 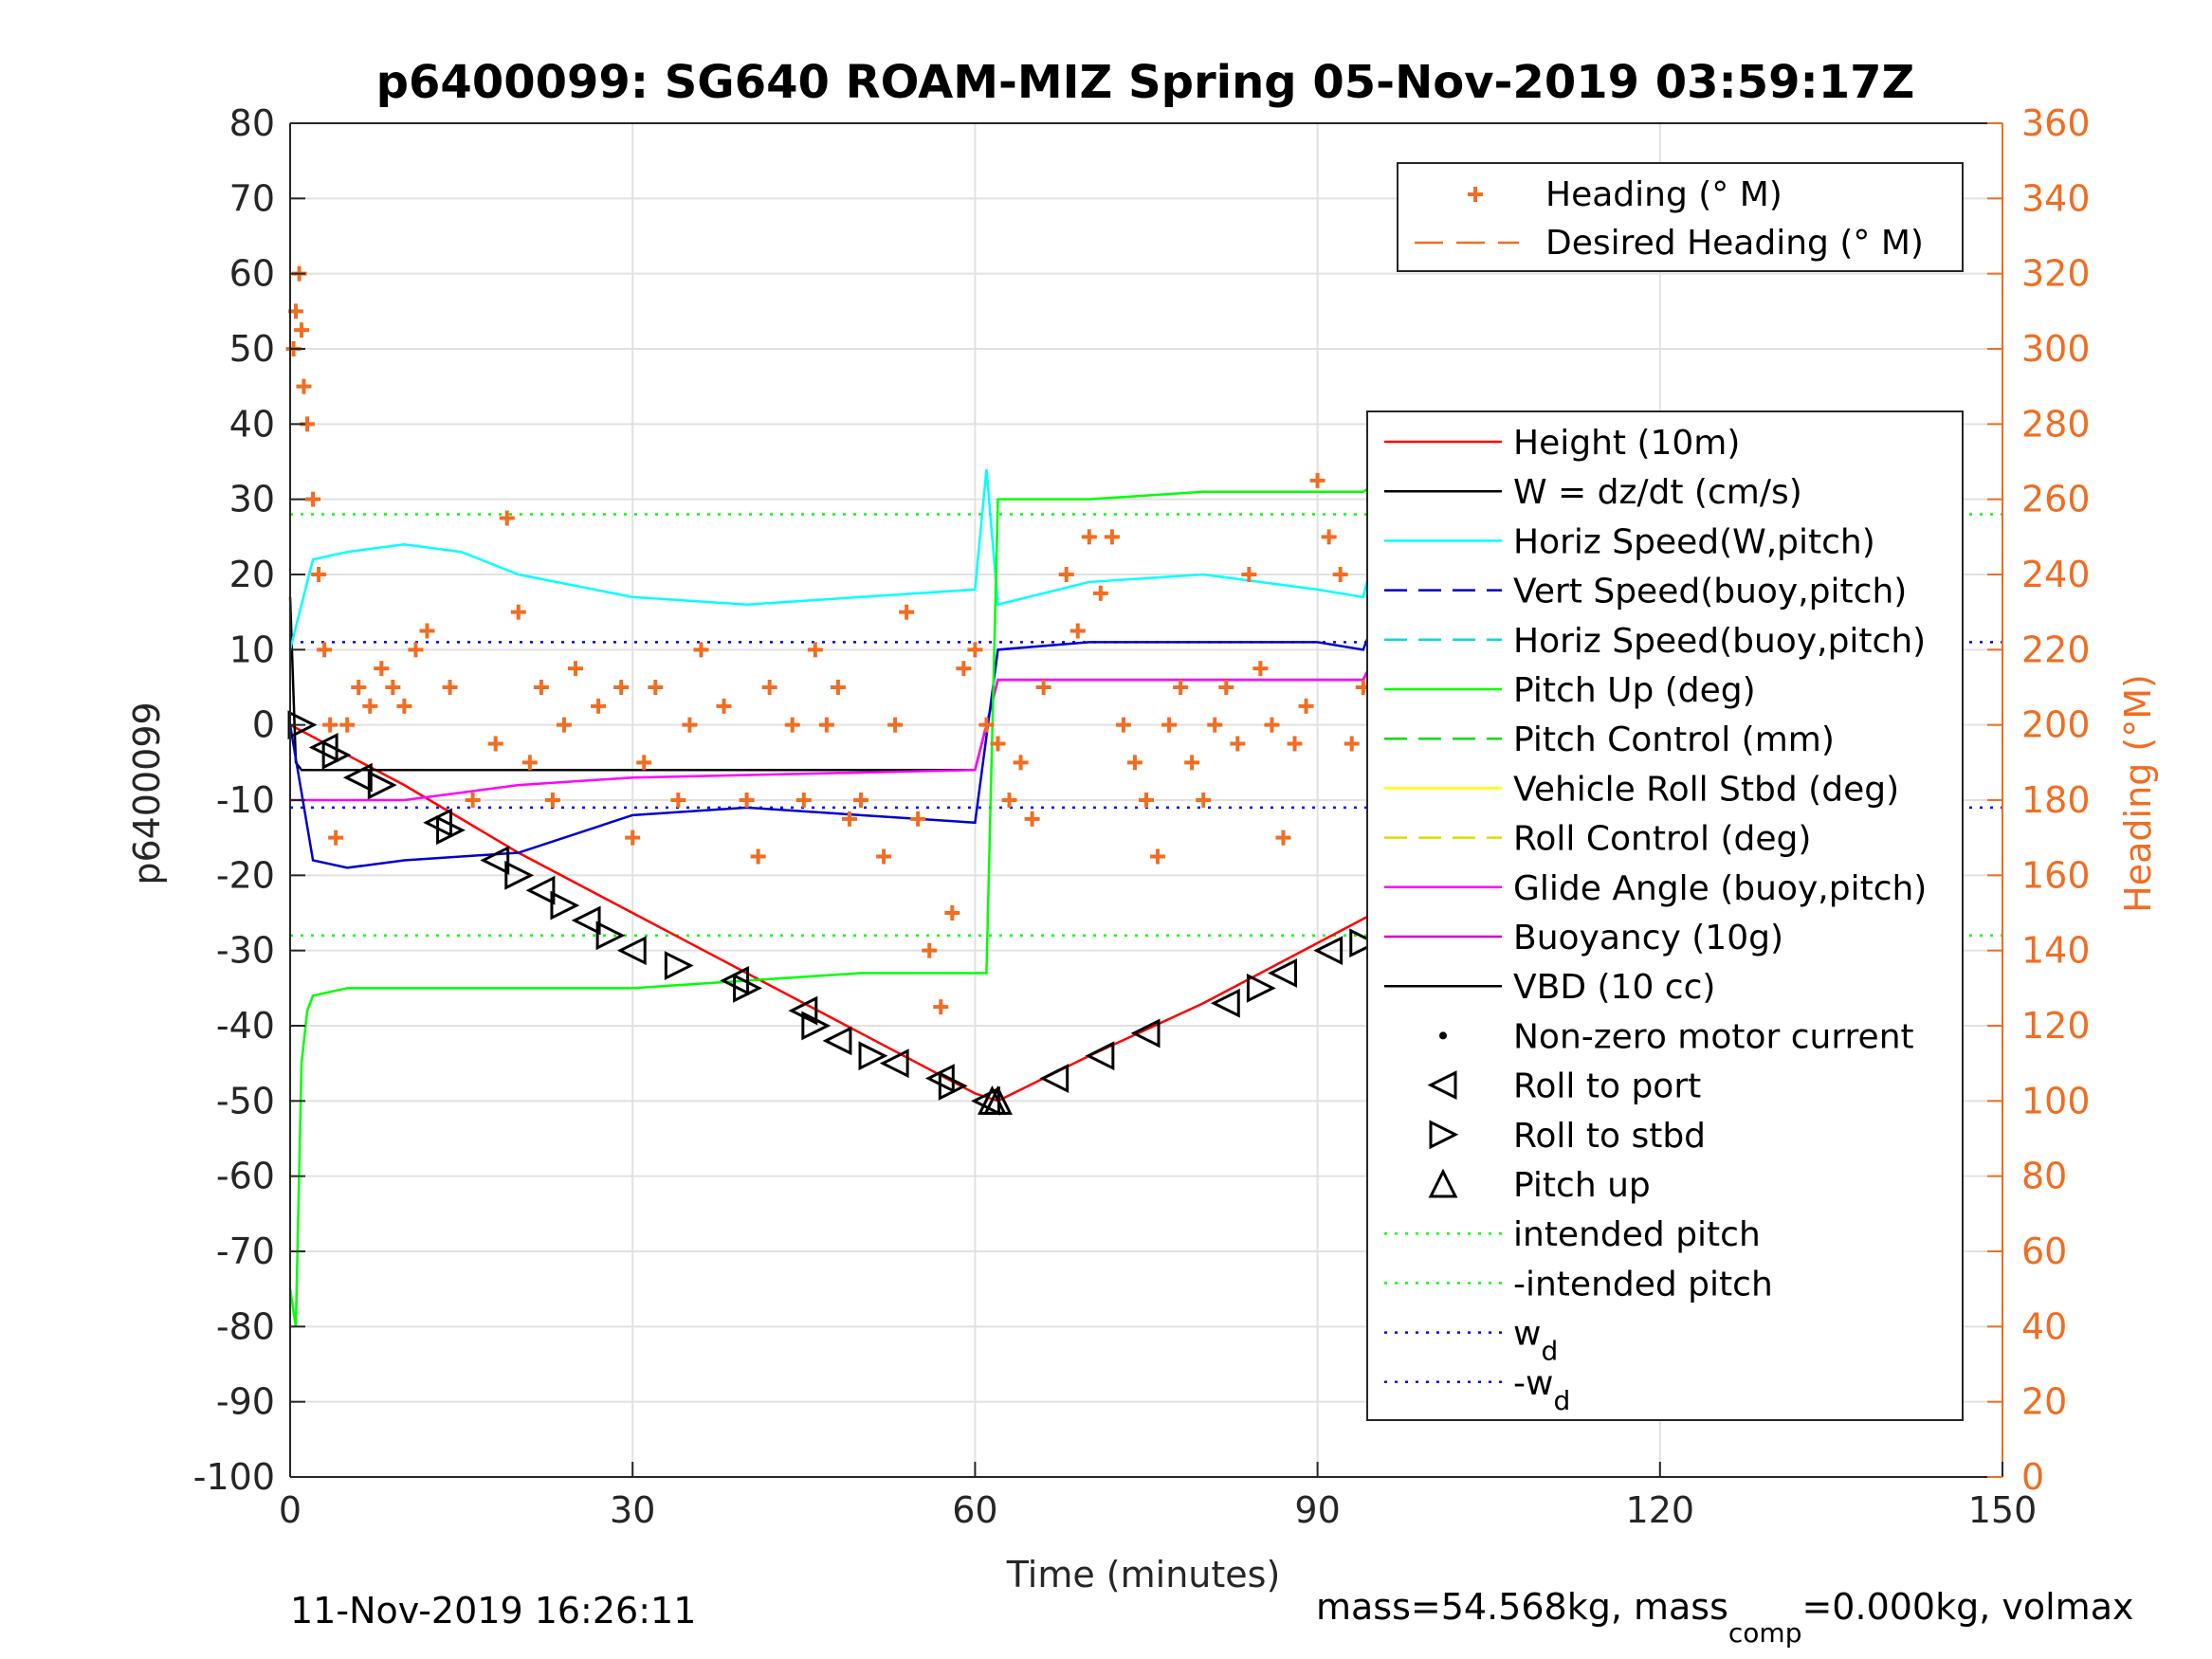 What do you see at coordinates (1609, 1136) in the screenshot?
I see `legend-main-label: Roll to stbd` at bounding box center [1609, 1136].